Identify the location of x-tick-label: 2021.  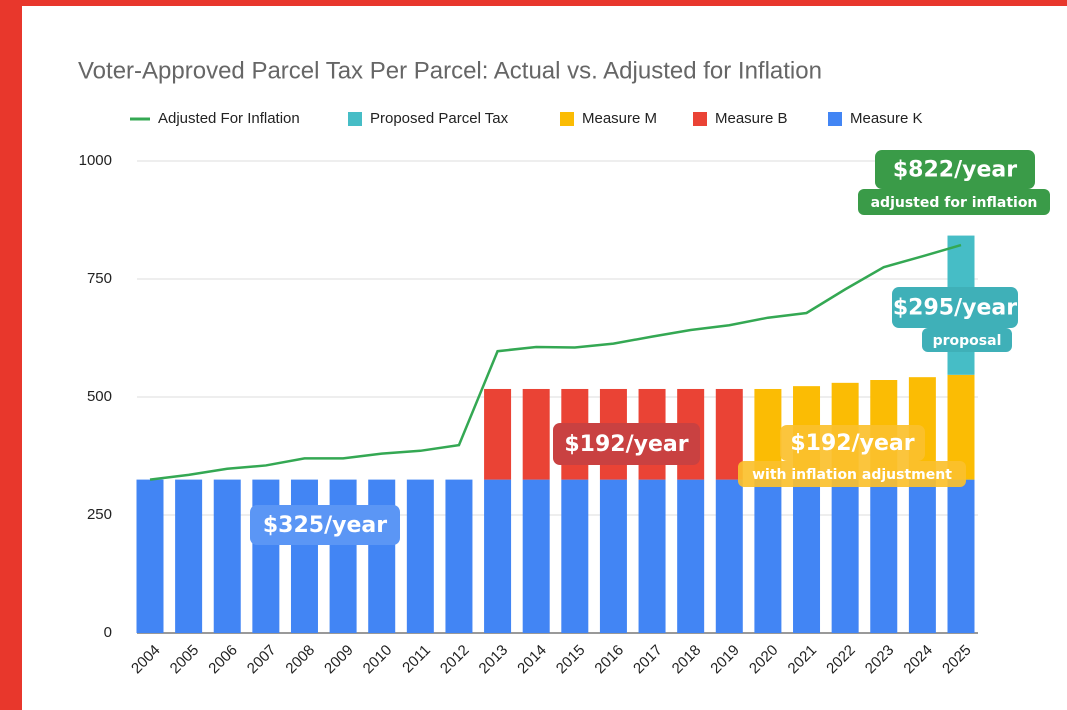
(803, 660).